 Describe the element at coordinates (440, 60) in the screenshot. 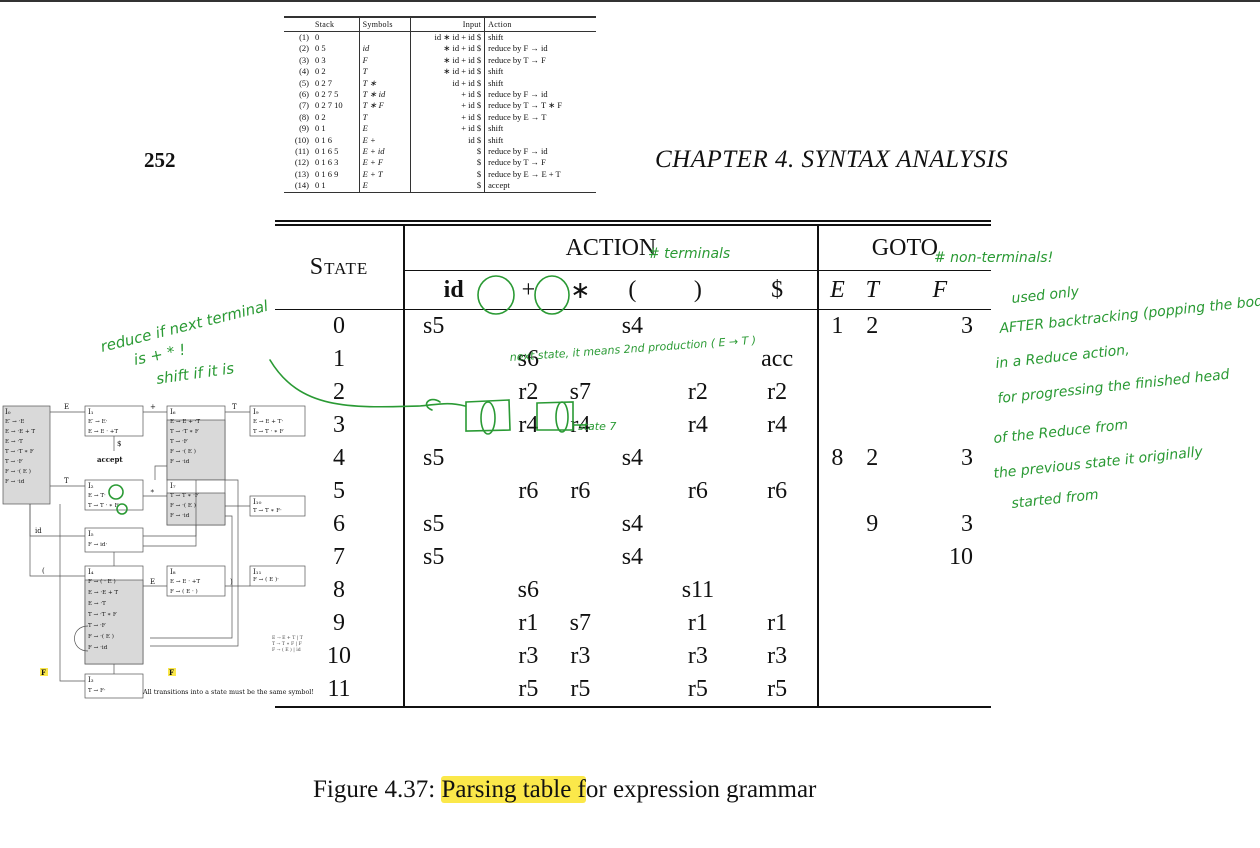

I see `trace-row: (3) 0 3 F ∗ id + id $ reduce by T → F` at that location.